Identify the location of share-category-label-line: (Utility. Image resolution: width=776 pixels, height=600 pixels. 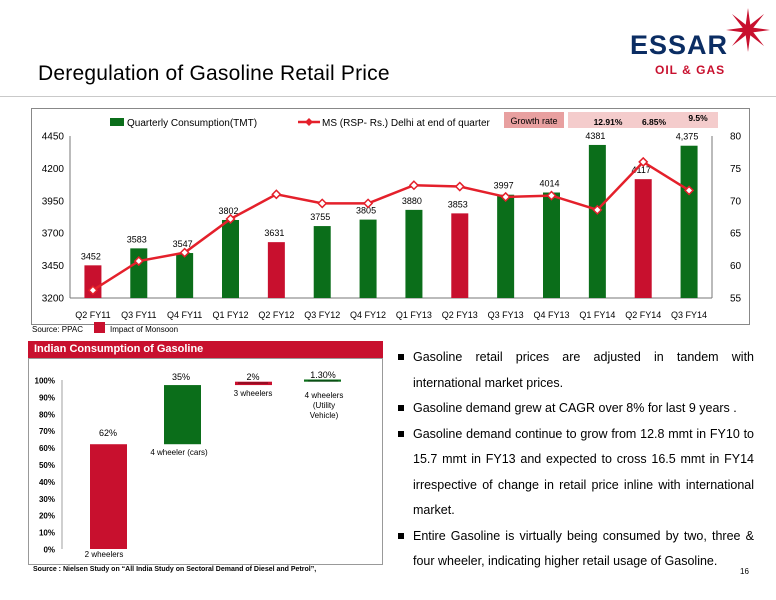
(324, 405).